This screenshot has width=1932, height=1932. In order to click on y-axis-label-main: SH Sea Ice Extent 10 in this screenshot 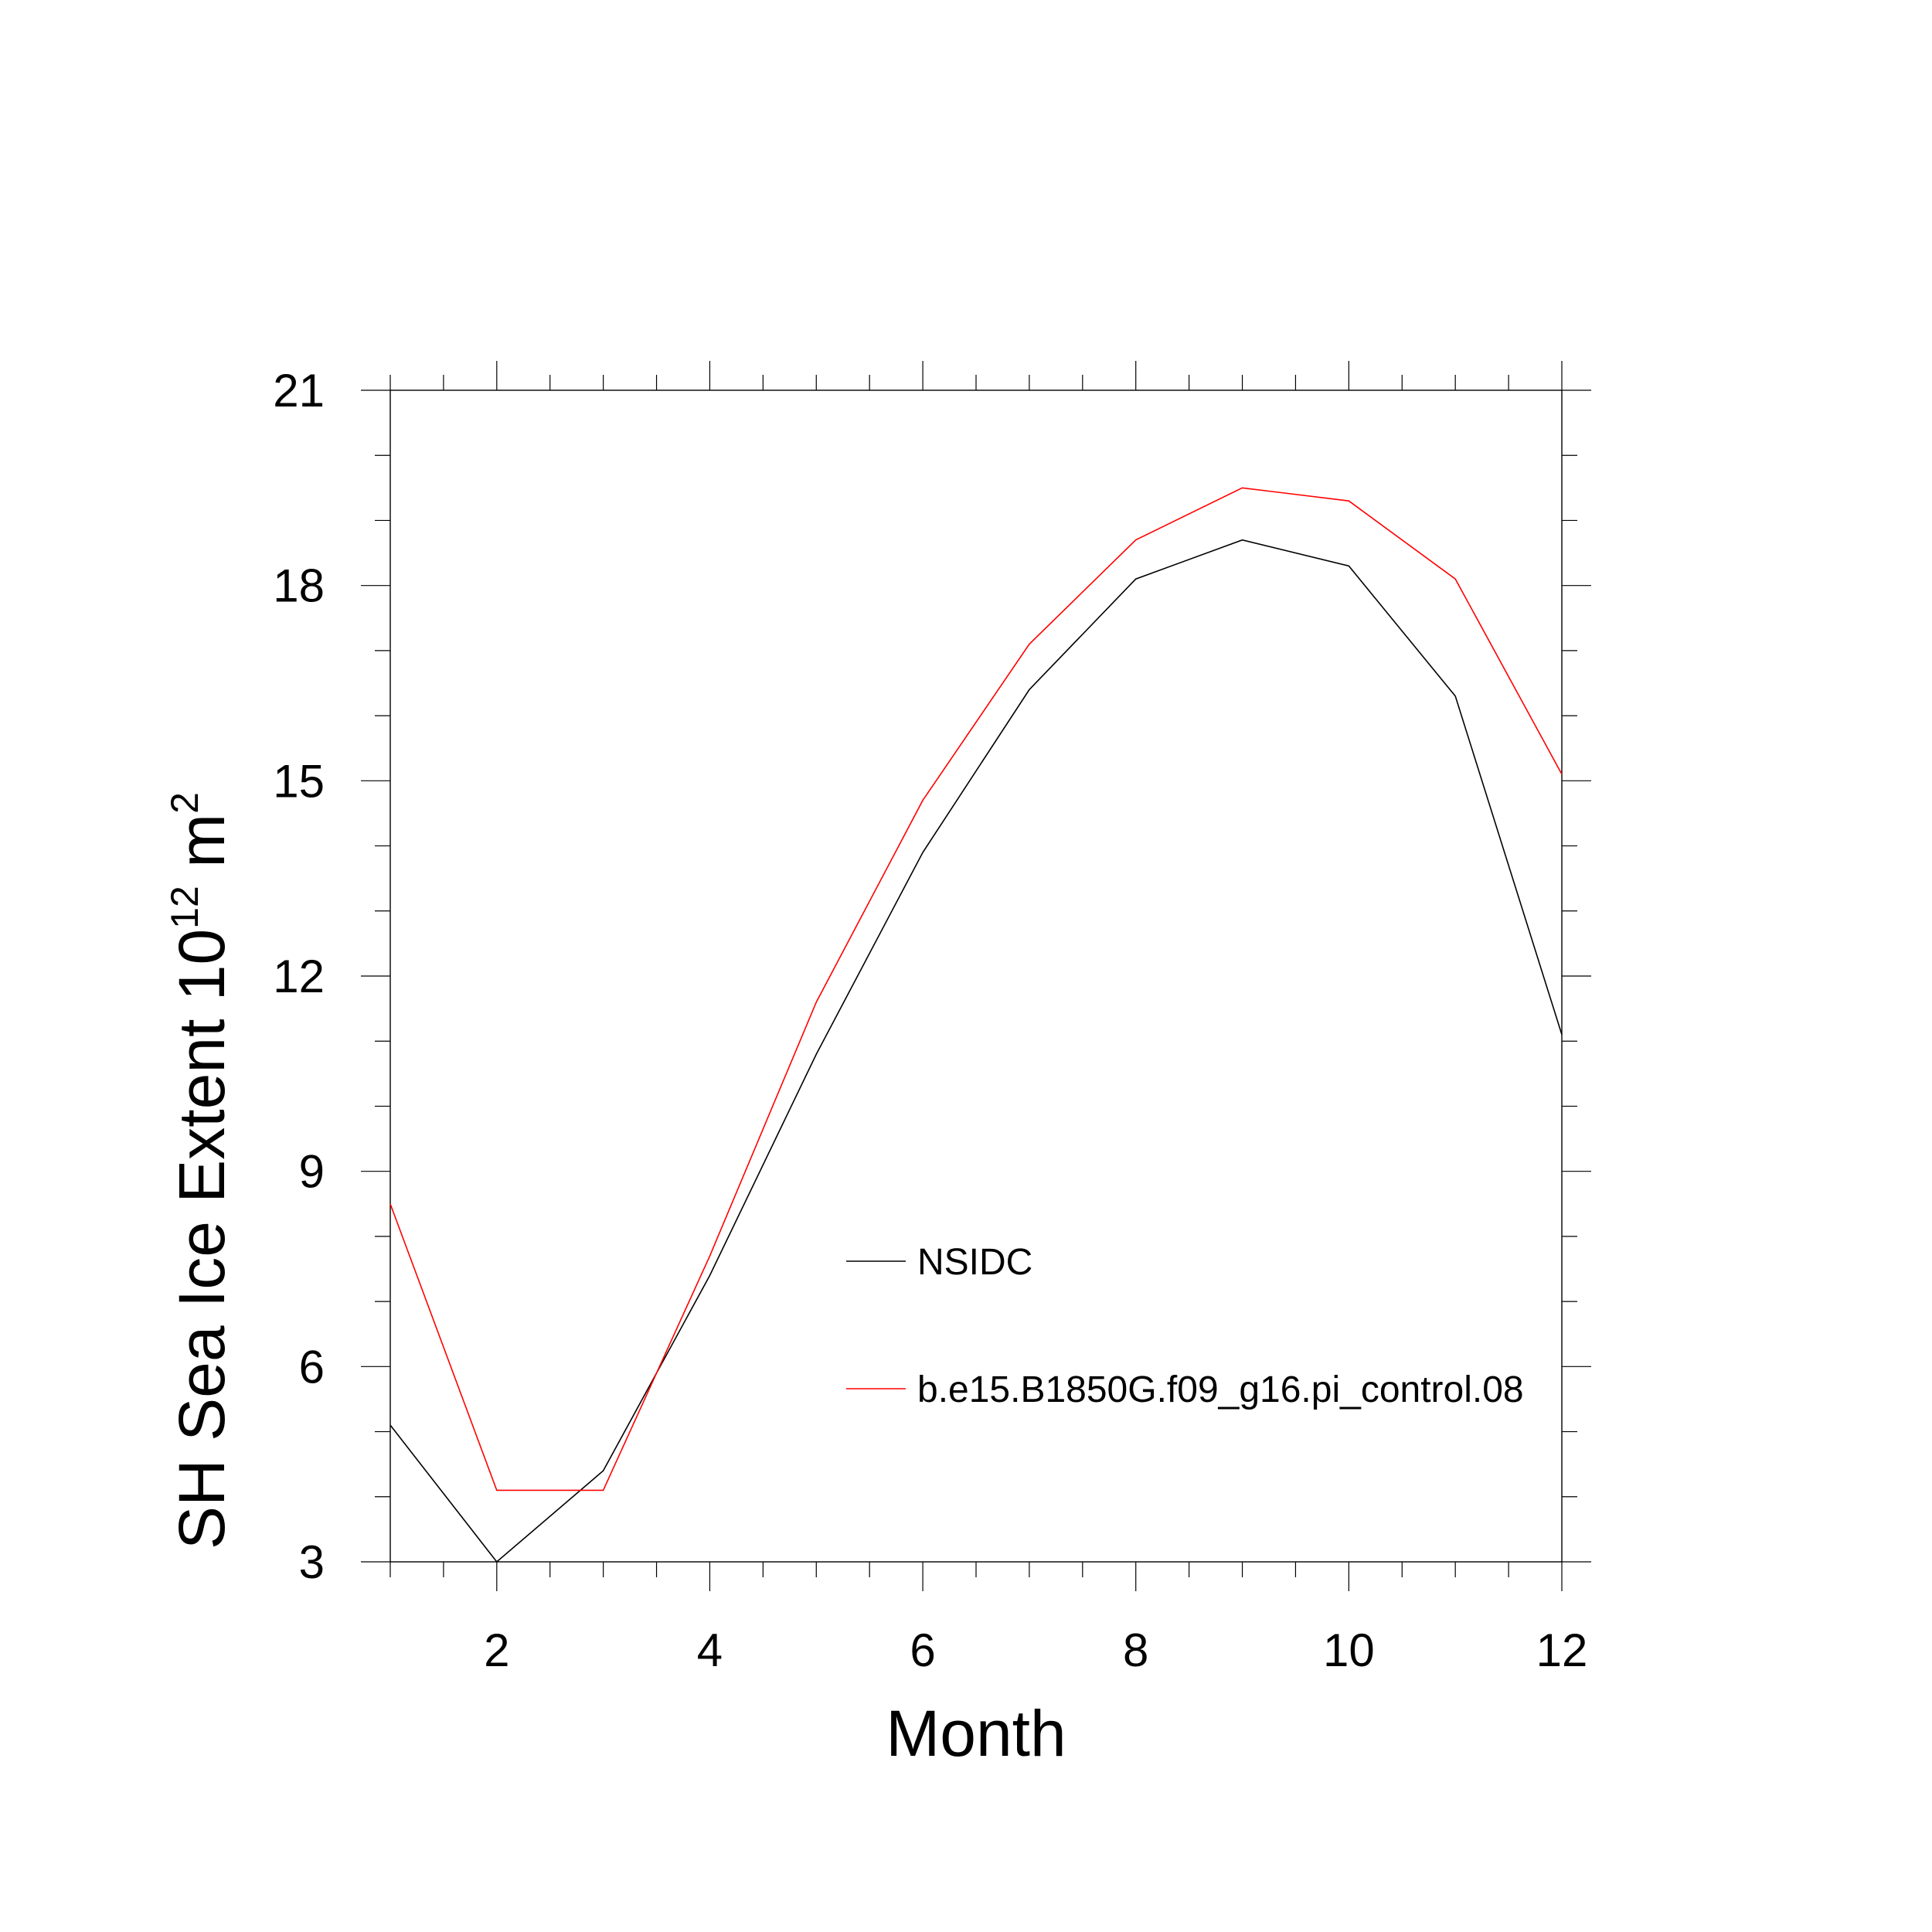, I will do `click(202, 1239)`.